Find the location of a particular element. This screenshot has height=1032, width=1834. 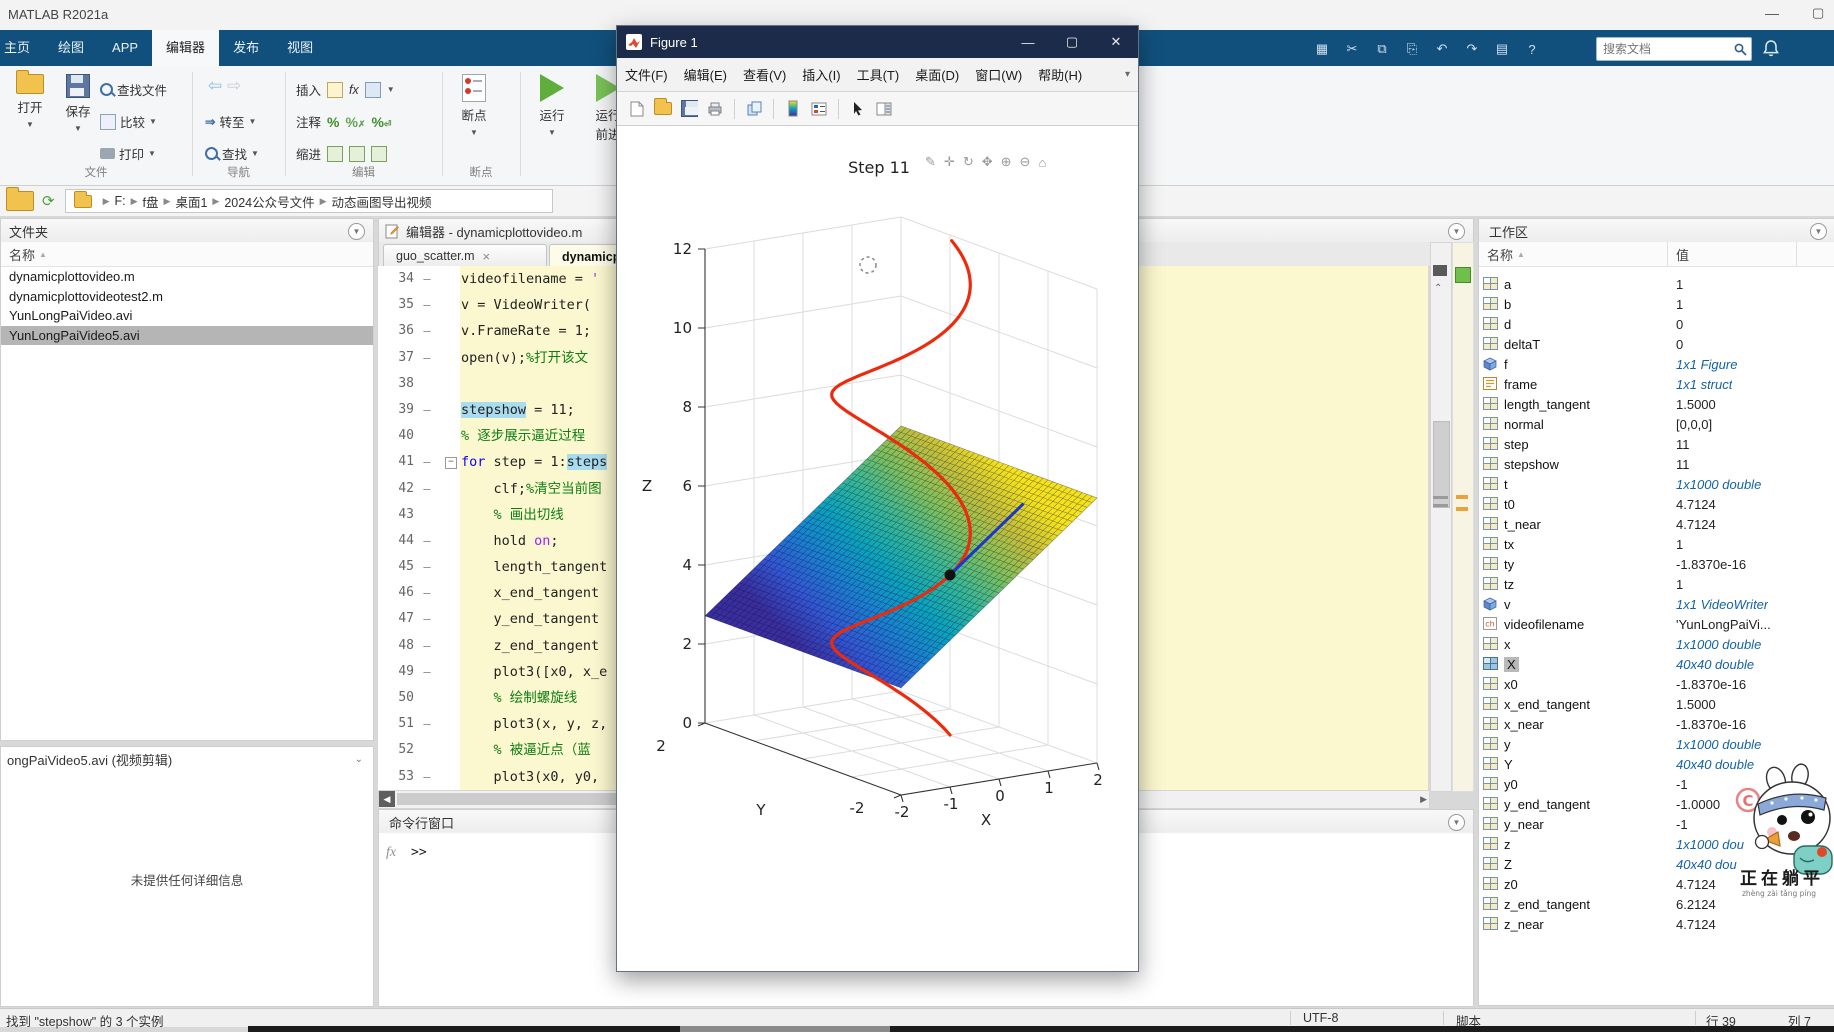

colorbar-icon is located at coordinates (793, 109).